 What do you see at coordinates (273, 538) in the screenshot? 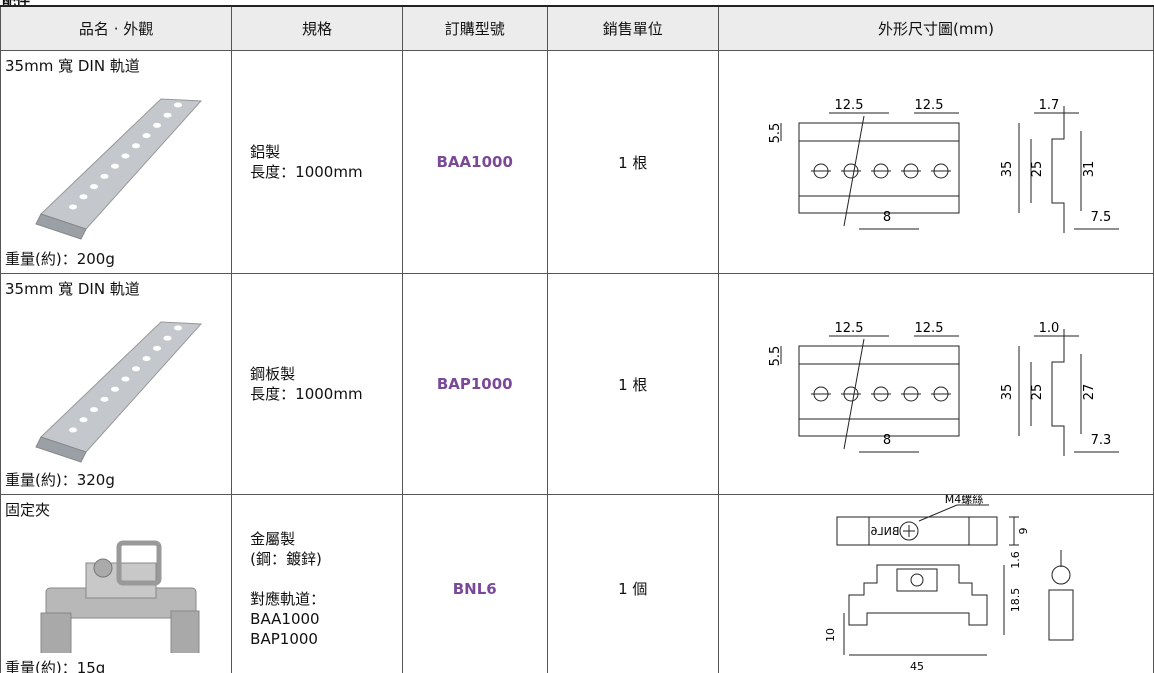
I see `spec-line: 金屬製` at bounding box center [273, 538].